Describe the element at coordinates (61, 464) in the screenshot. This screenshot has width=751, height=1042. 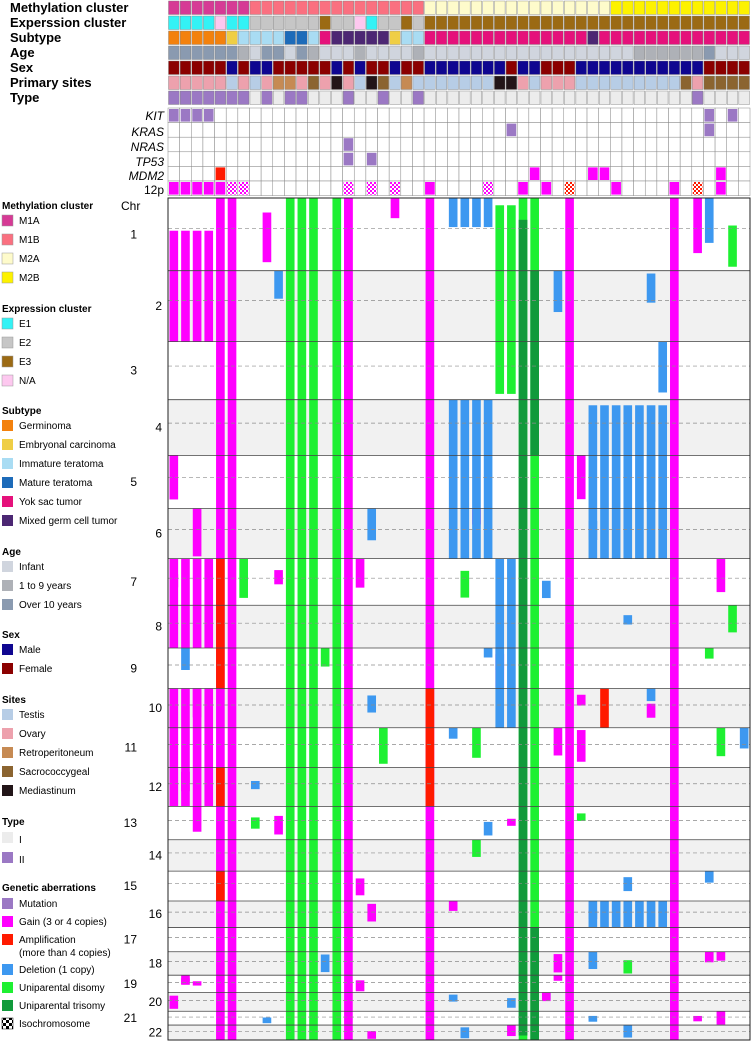
I see `legend-item-immature: Immature teratoma` at that location.